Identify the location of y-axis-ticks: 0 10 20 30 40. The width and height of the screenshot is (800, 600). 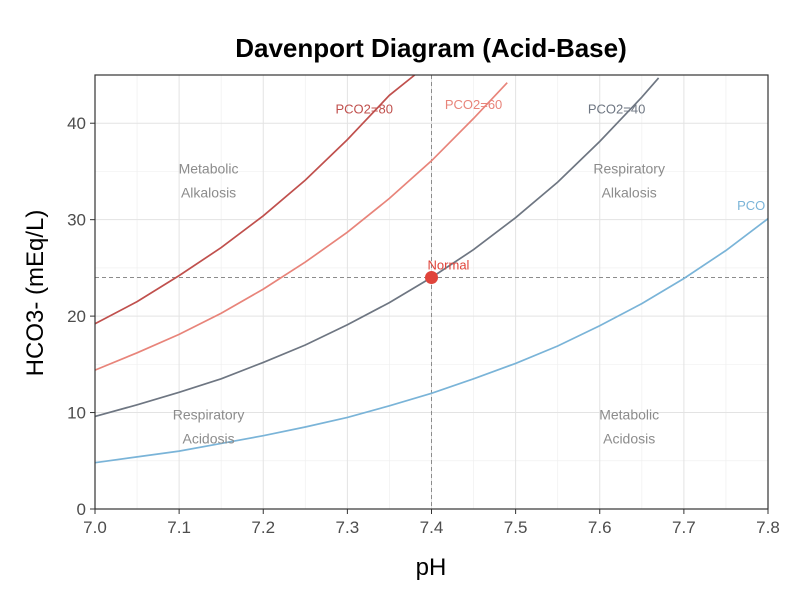
(81, 316).